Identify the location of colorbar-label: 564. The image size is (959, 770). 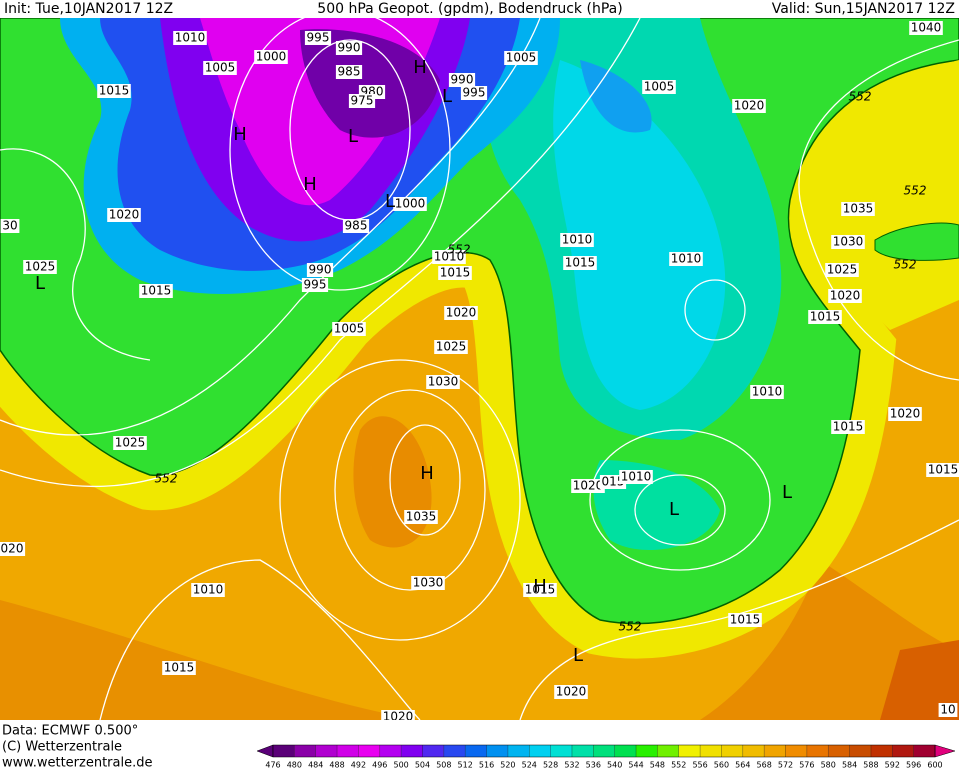
(742, 765).